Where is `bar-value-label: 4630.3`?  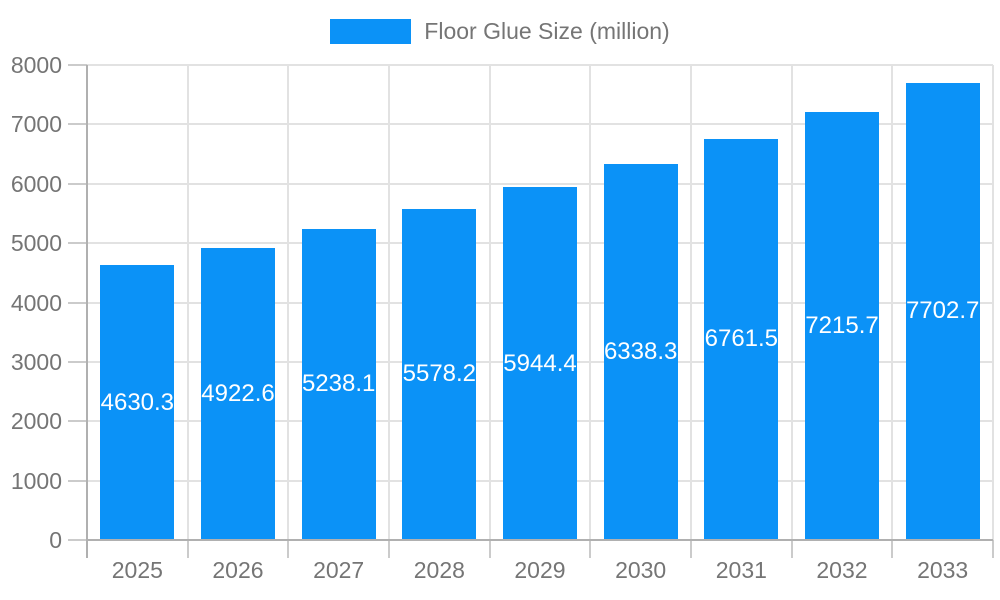 bar-value-label: 4630.3 is located at coordinates (137, 402).